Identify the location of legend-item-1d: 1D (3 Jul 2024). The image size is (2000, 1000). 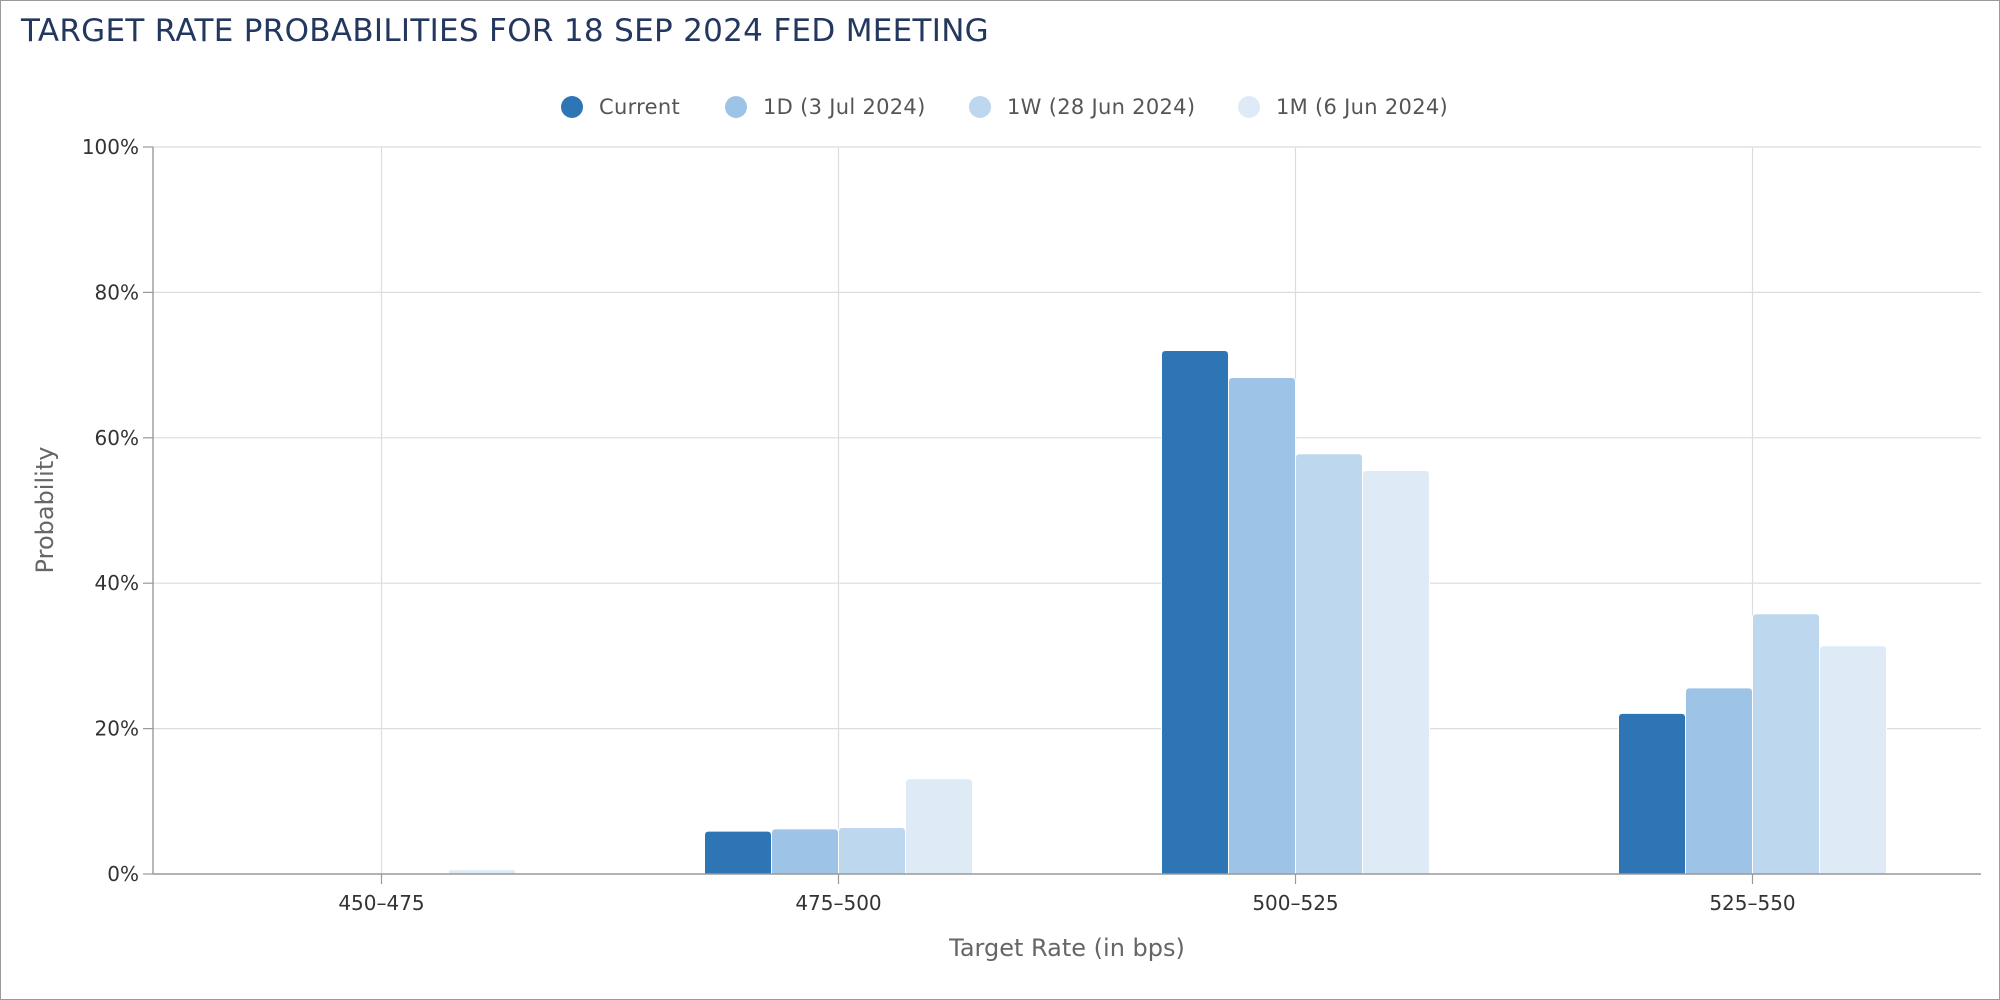
(825, 107).